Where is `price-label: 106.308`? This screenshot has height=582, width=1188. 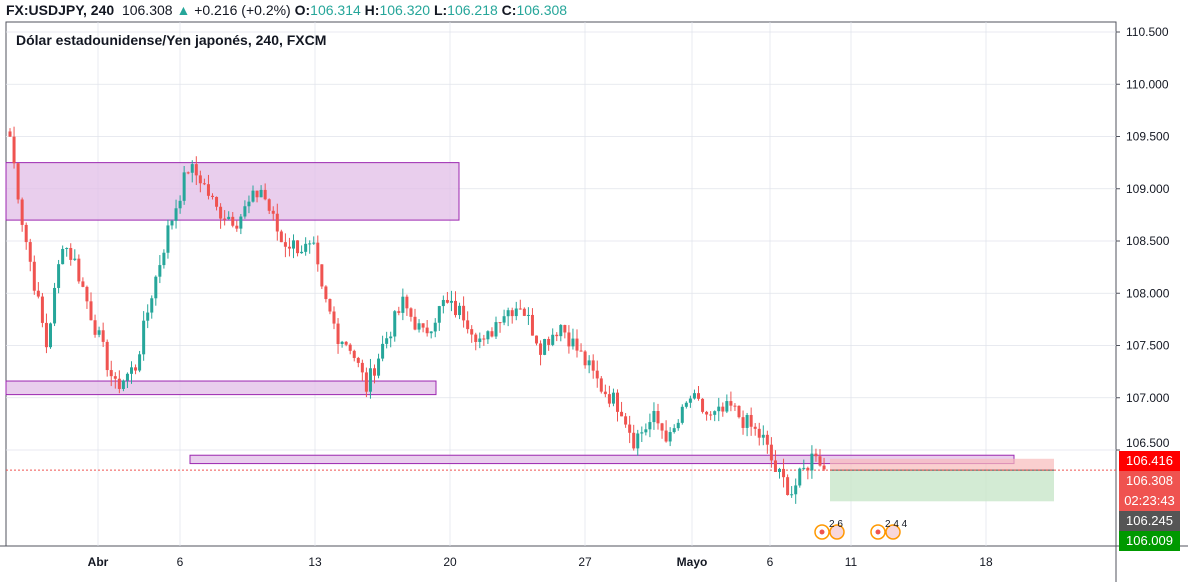
price-label: 106.308 is located at coordinates (1149, 481).